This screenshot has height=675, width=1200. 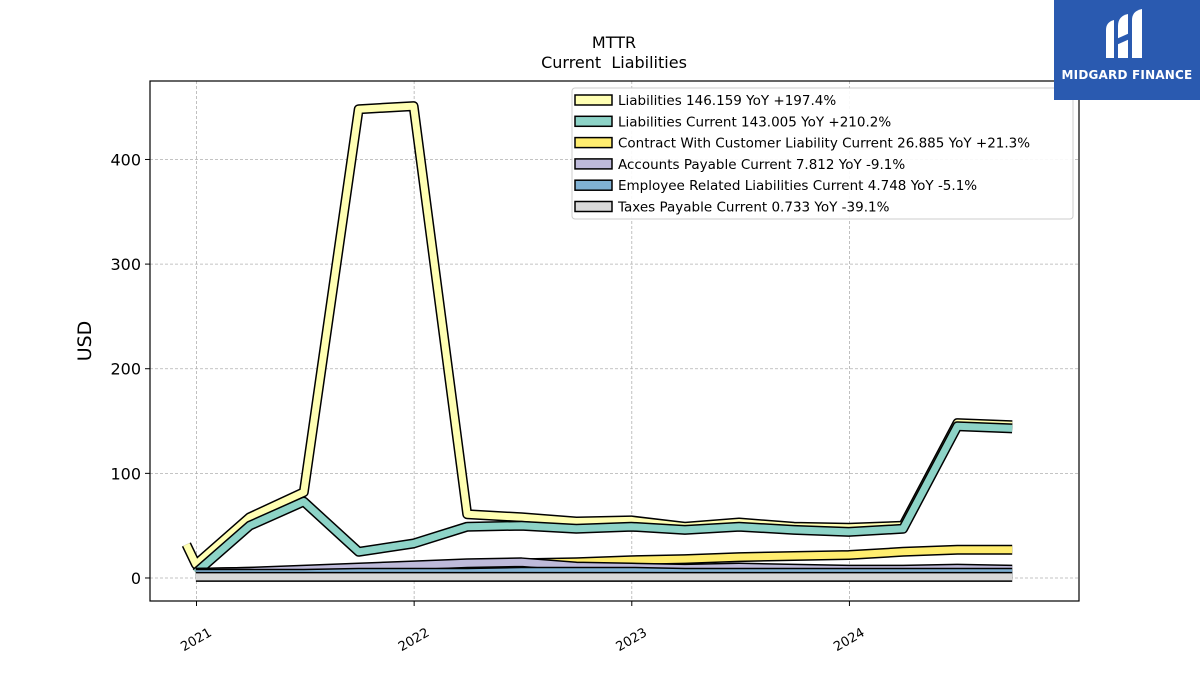 What do you see at coordinates (614, 42) in the screenshot?
I see `chart-title: MTTR` at bounding box center [614, 42].